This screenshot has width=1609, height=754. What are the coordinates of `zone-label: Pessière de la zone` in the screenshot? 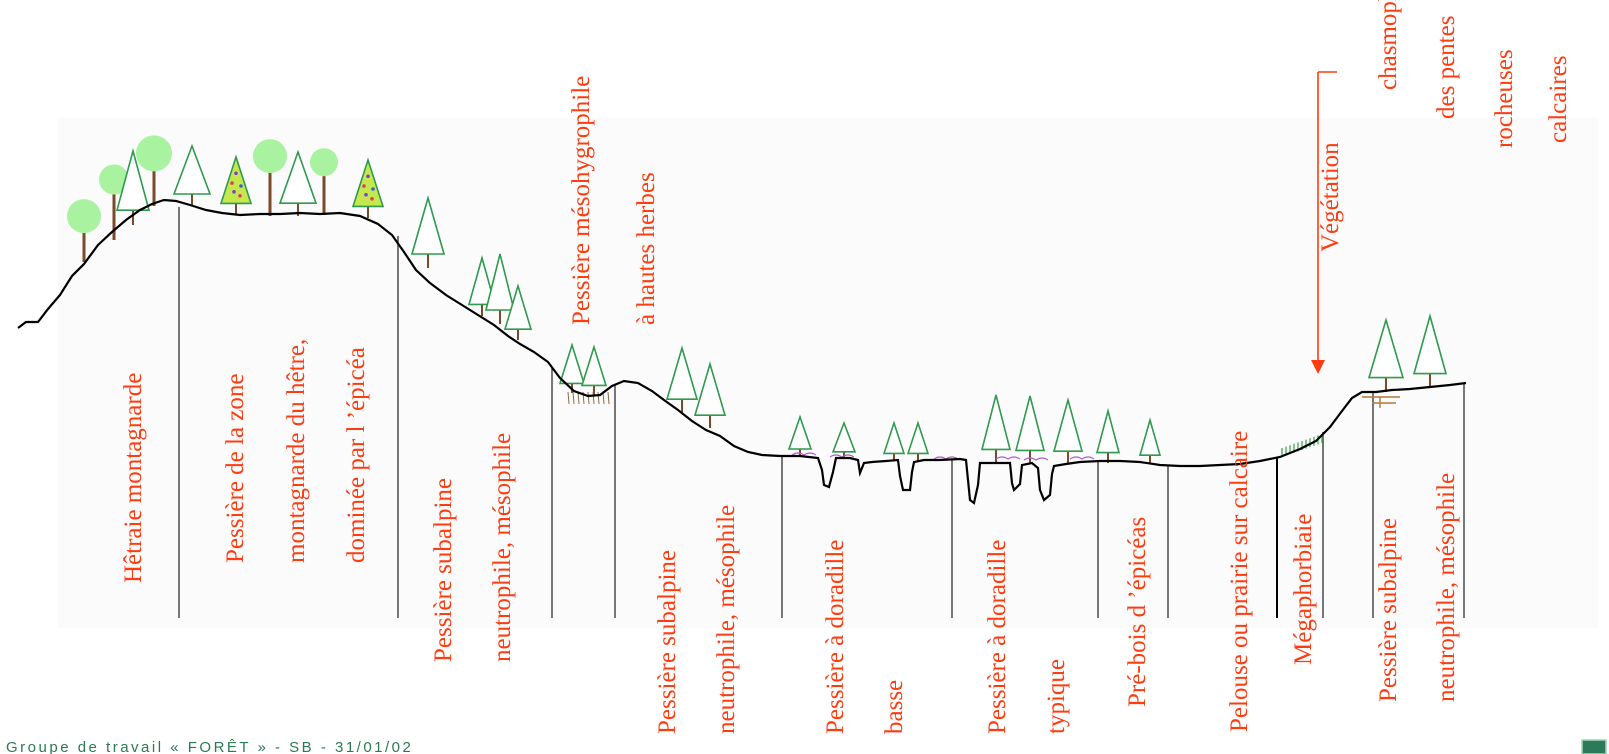 It's located at (235, 468).